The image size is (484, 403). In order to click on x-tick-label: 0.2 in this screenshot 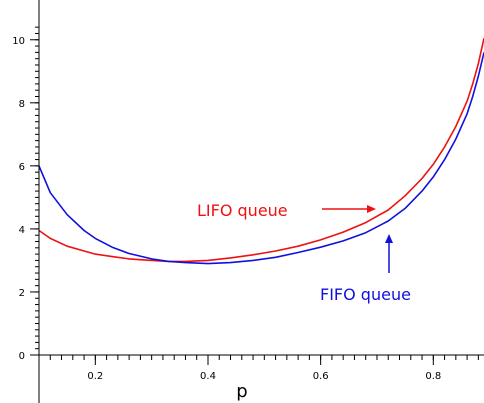, I will do `click(95, 376)`.